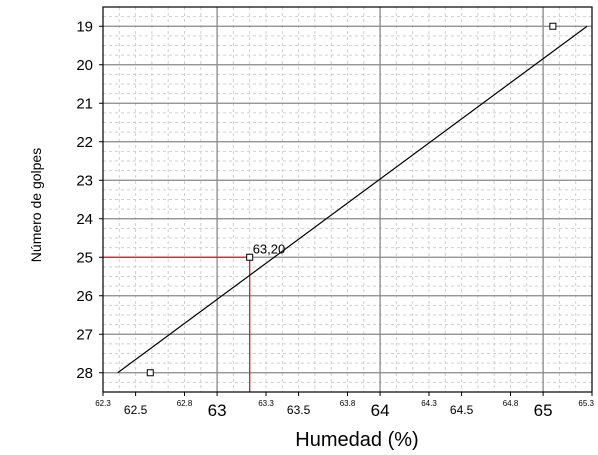 The width and height of the screenshot is (598, 455). What do you see at coordinates (217, 410) in the screenshot?
I see `x-tick-label: 63` at bounding box center [217, 410].